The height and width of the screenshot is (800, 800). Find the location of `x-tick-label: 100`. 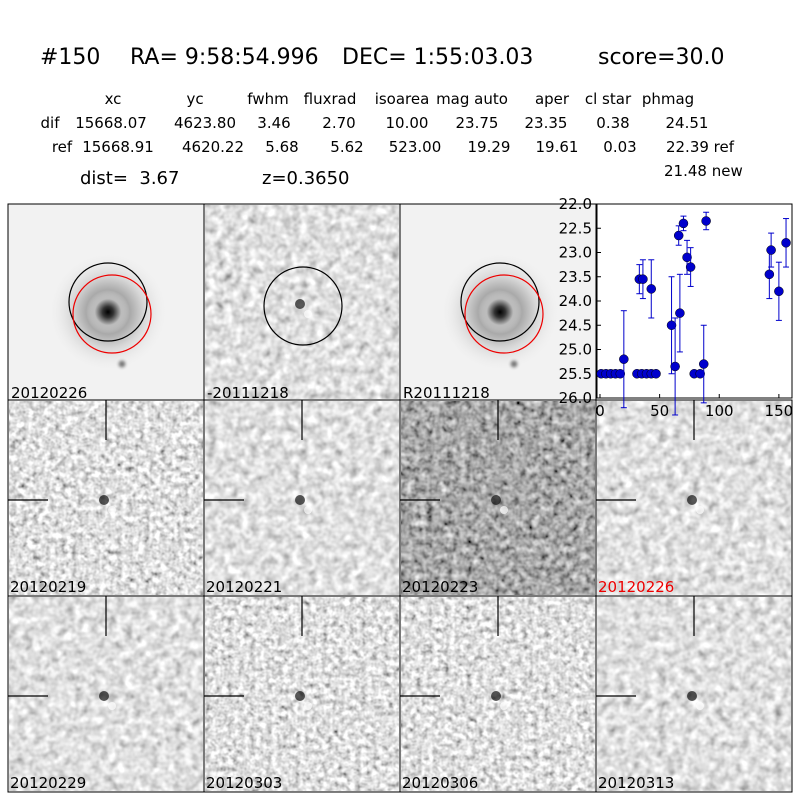

x-tick-label: 100 is located at coordinates (719, 411).